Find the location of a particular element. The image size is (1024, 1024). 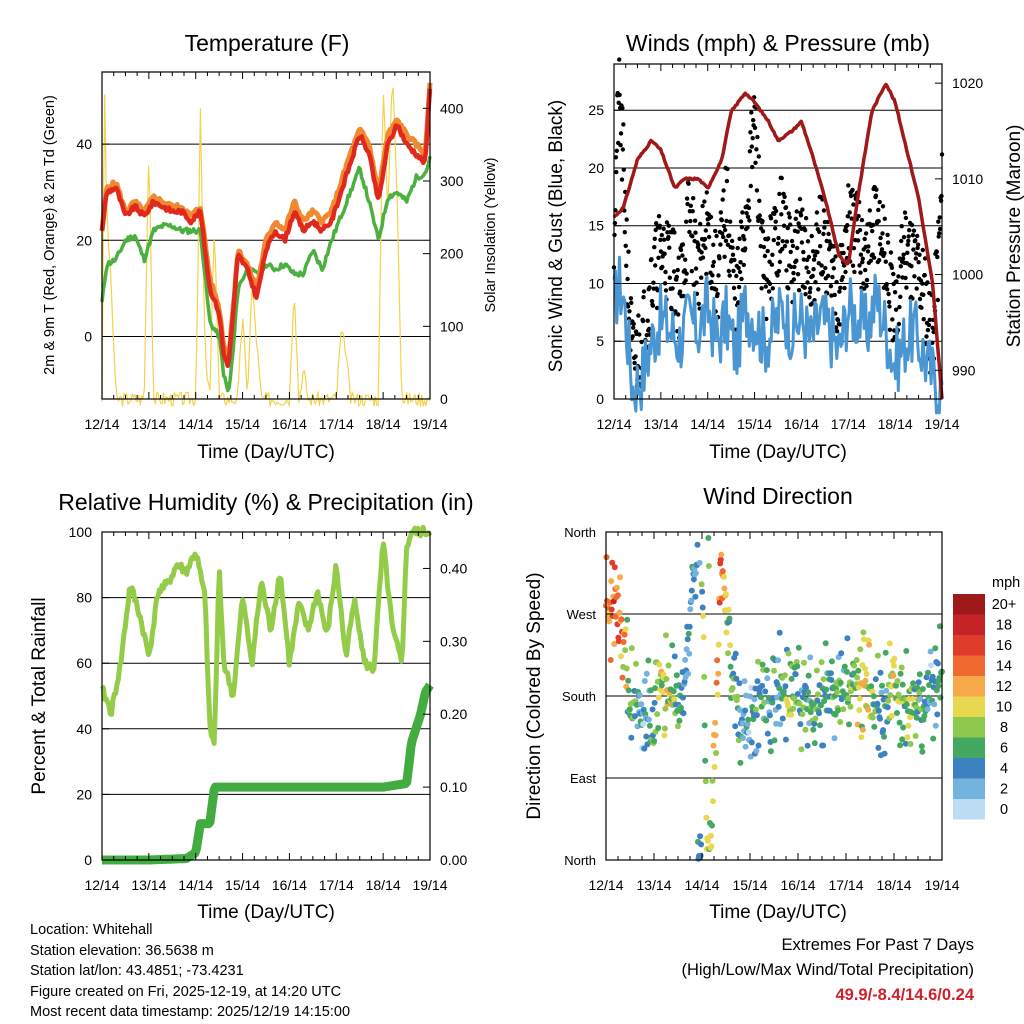

extremes-subtitle: (High/Low/Max Wind/Total Precipitation) is located at coordinates (827, 970).